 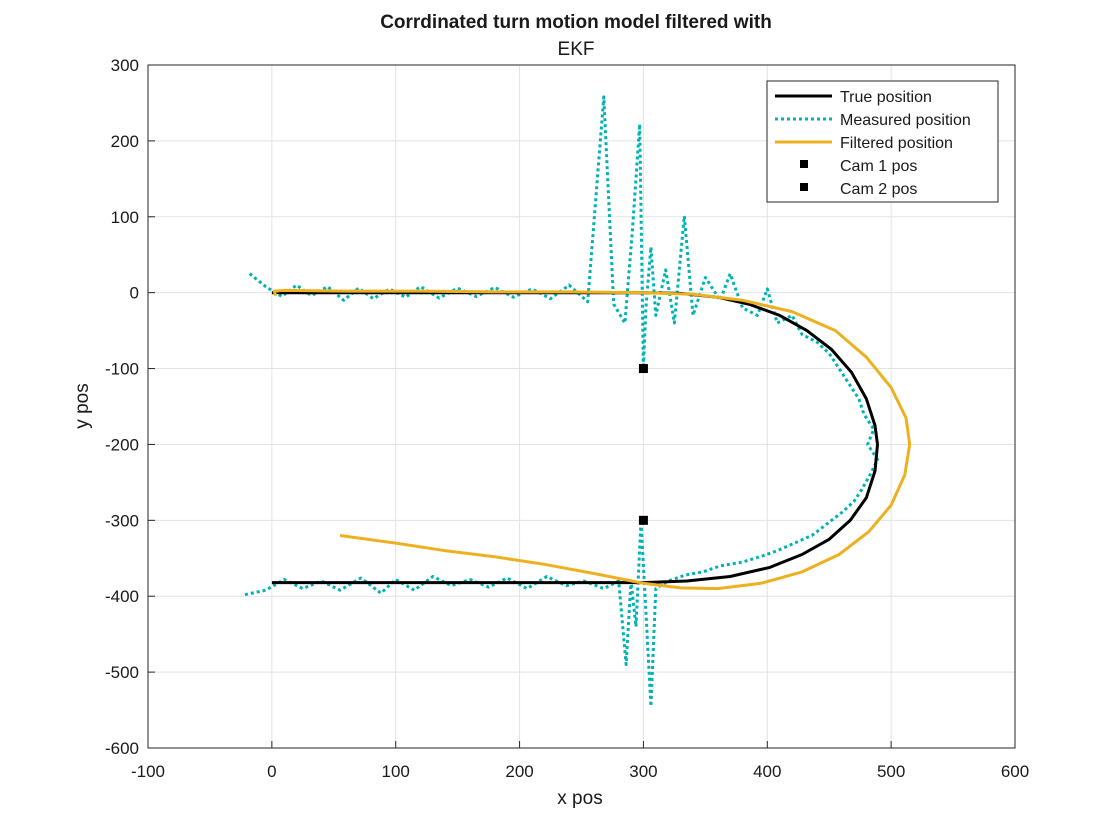 What do you see at coordinates (580, 771) in the screenshot?
I see `x-tick-labels: -100 0 100 200 300 400 500 600` at bounding box center [580, 771].